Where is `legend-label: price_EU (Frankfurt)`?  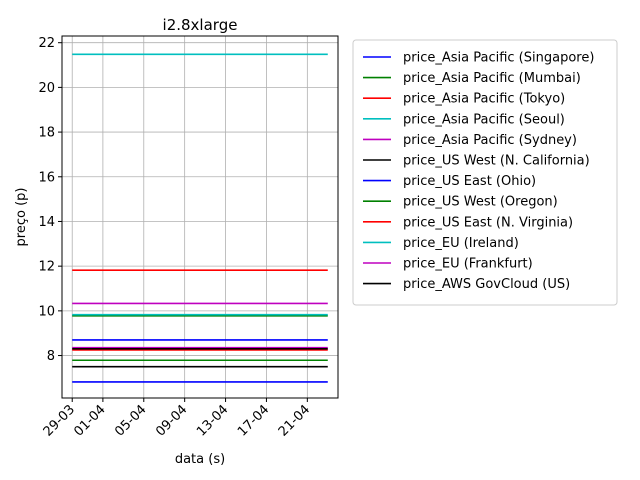 legend-label: price_EU (Frankfurt) is located at coordinates (468, 264).